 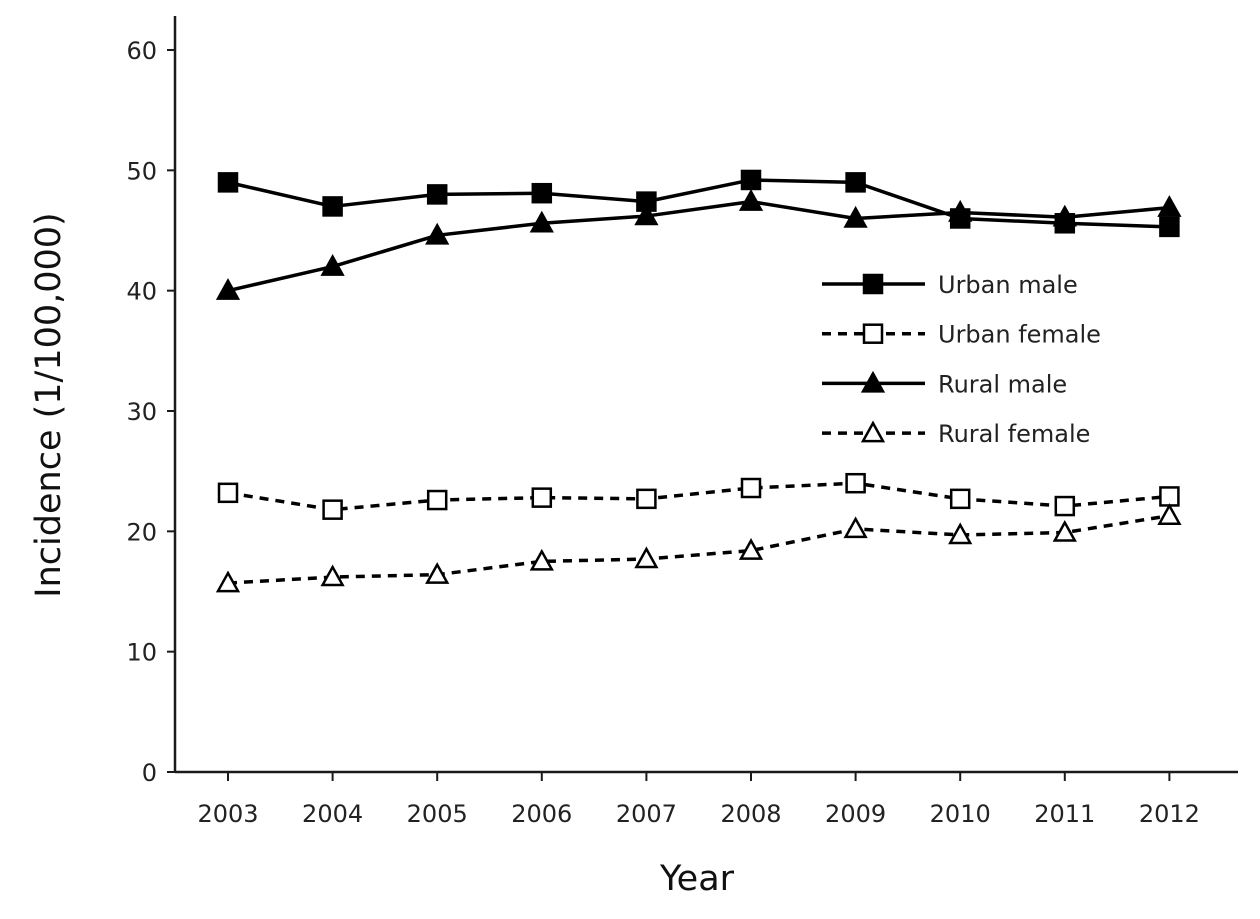 What do you see at coordinates (1169, 814) in the screenshot?
I see `x-tick-label: 2012` at bounding box center [1169, 814].